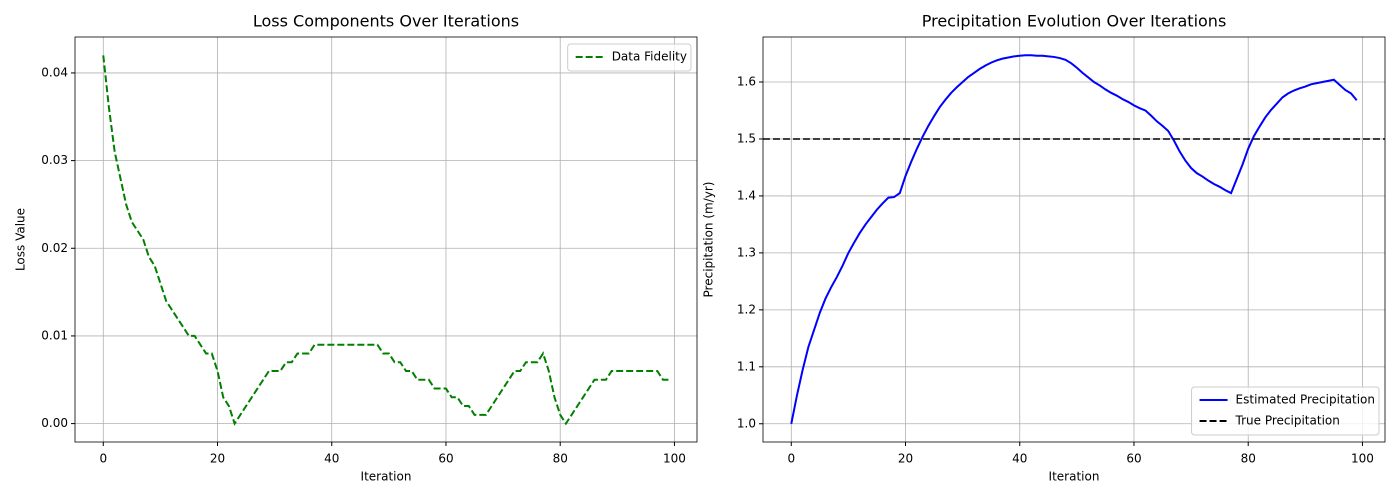 This screenshot has width=1400, height=500. Describe the element at coordinates (1305, 400) in the screenshot. I see `legend-label: Estimated Precipitation` at that location.